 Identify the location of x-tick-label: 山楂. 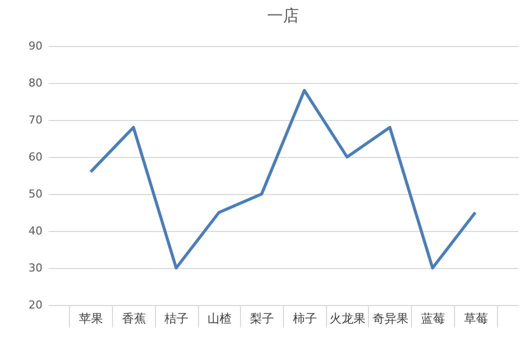
(219, 319).